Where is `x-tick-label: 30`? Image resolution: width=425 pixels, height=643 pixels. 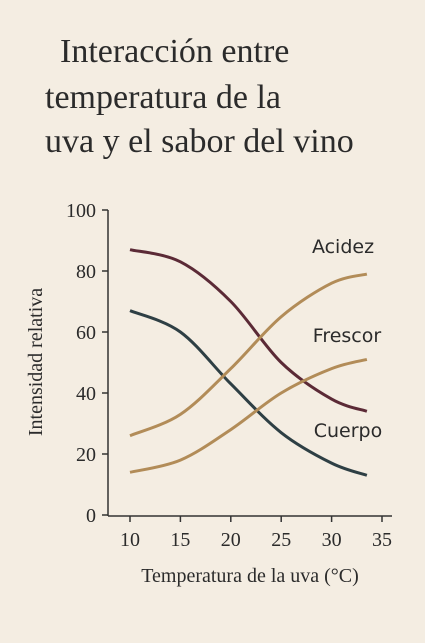 x-tick-label: 30 is located at coordinates (332, 540).